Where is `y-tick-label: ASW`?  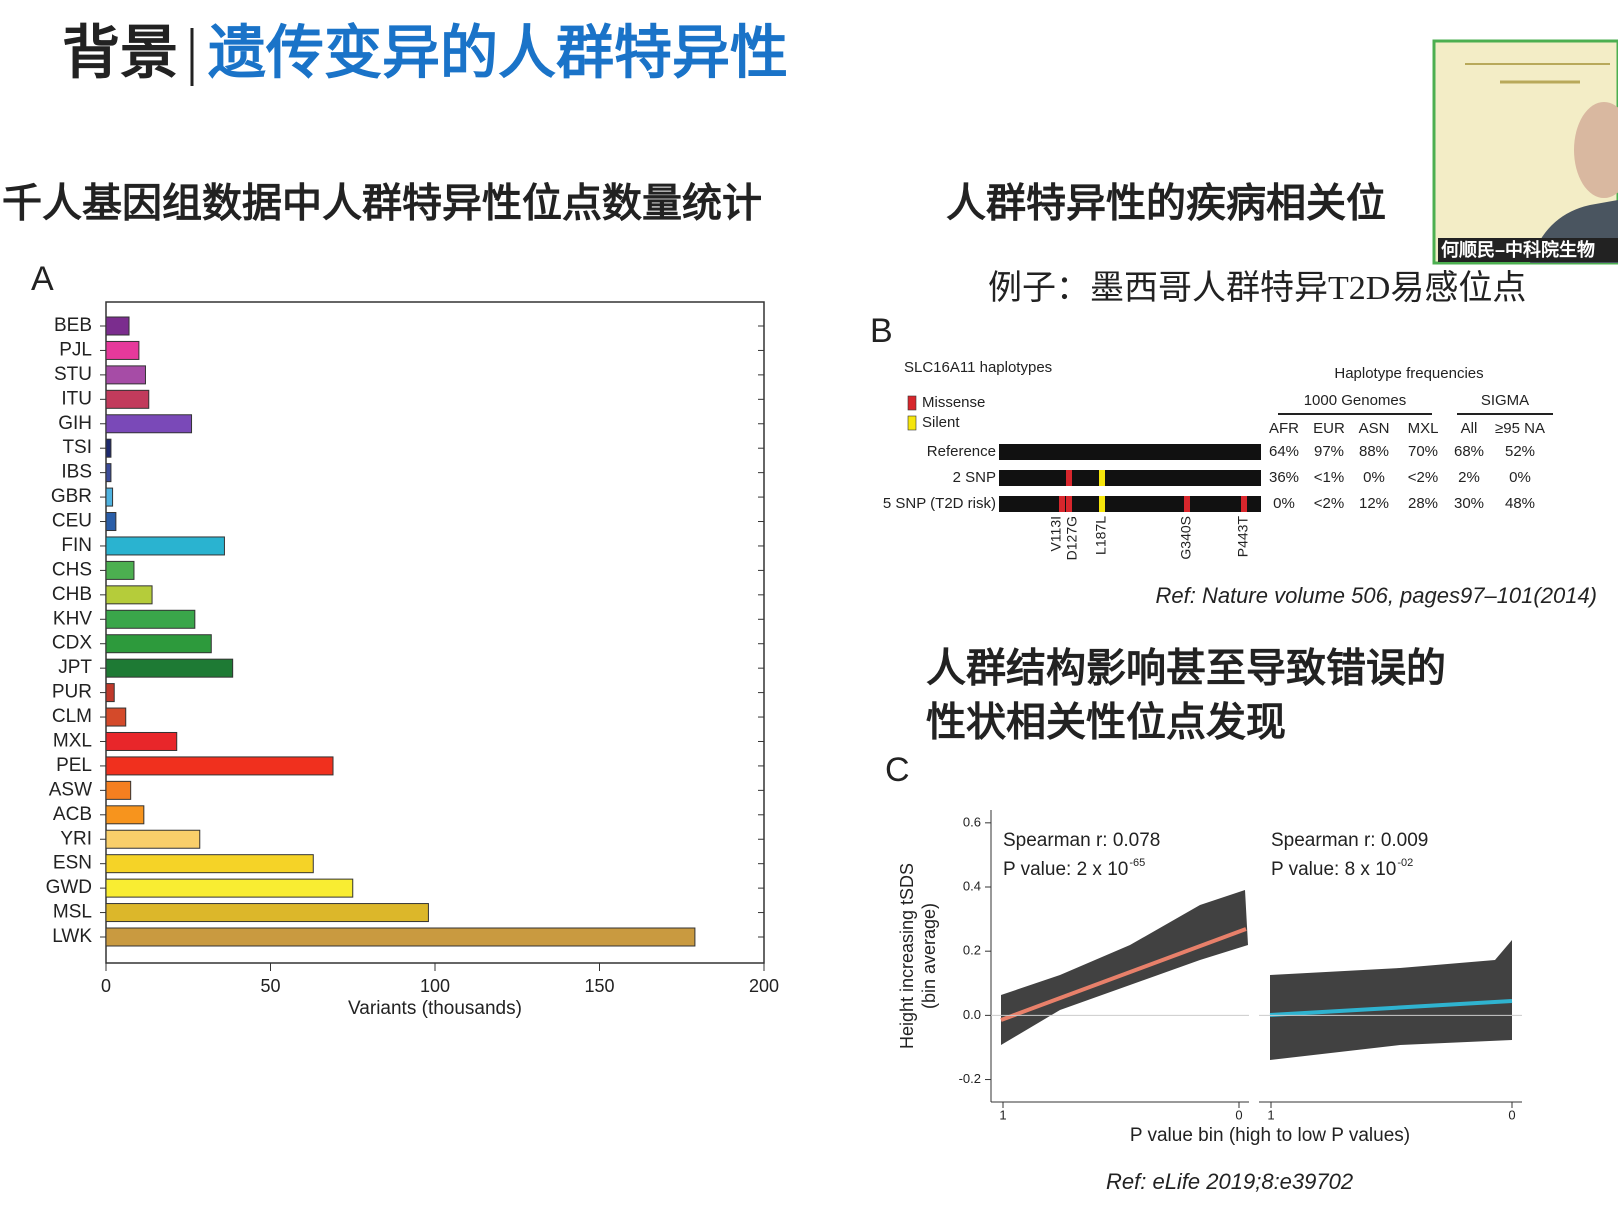
y-tick-label: ASW is located at coordinates (70, 789).